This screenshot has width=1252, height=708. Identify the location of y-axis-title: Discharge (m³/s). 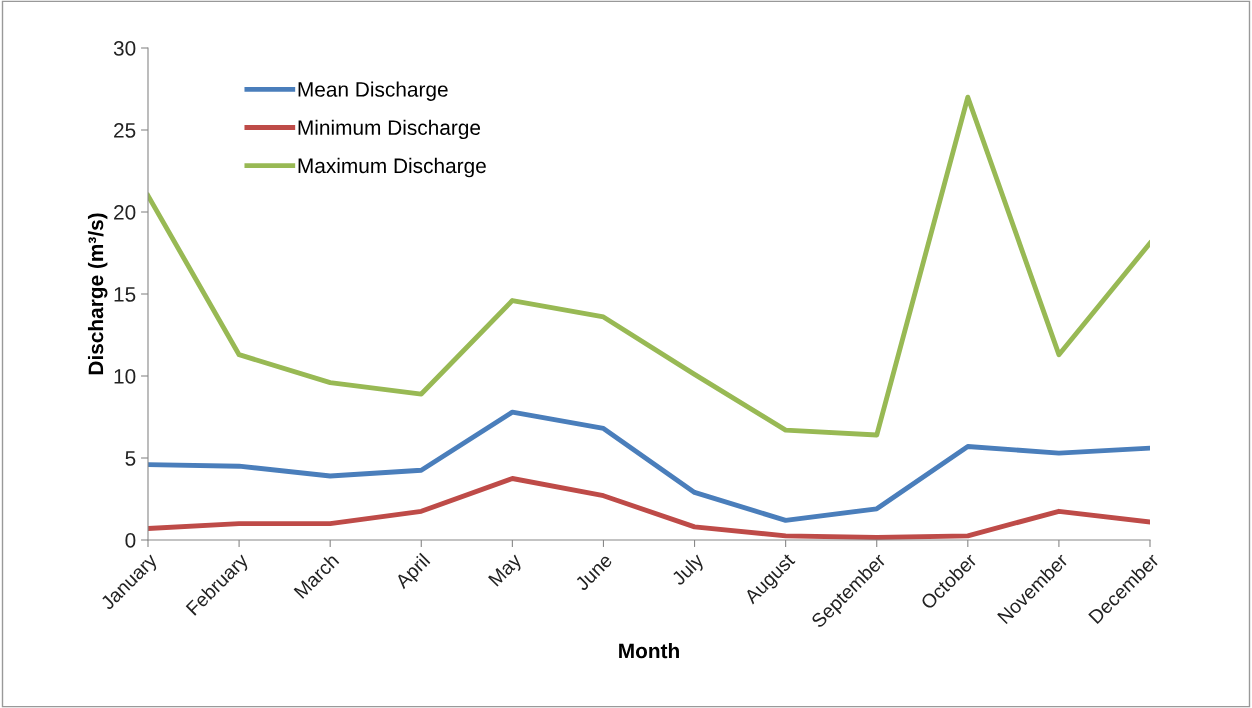
(97, 294).